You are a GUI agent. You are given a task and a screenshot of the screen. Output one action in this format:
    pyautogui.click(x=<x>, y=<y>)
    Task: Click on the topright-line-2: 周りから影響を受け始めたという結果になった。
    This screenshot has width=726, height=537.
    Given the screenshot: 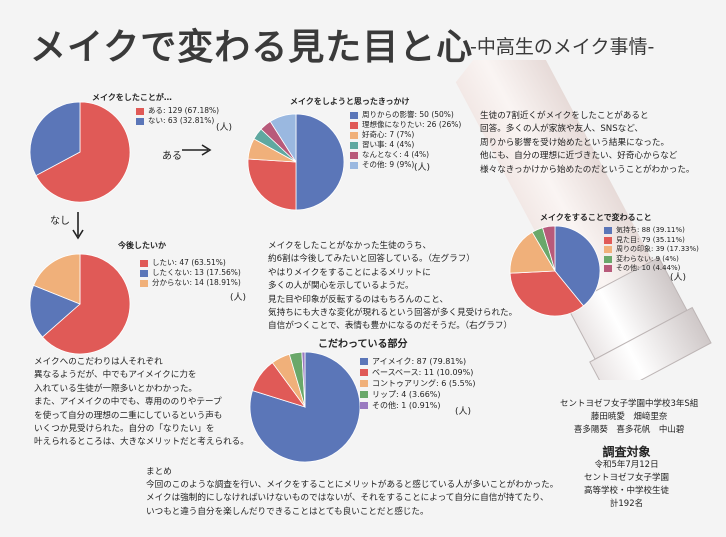 What is the action you would take?
    pyautogui.click(x=587, y=143)
    